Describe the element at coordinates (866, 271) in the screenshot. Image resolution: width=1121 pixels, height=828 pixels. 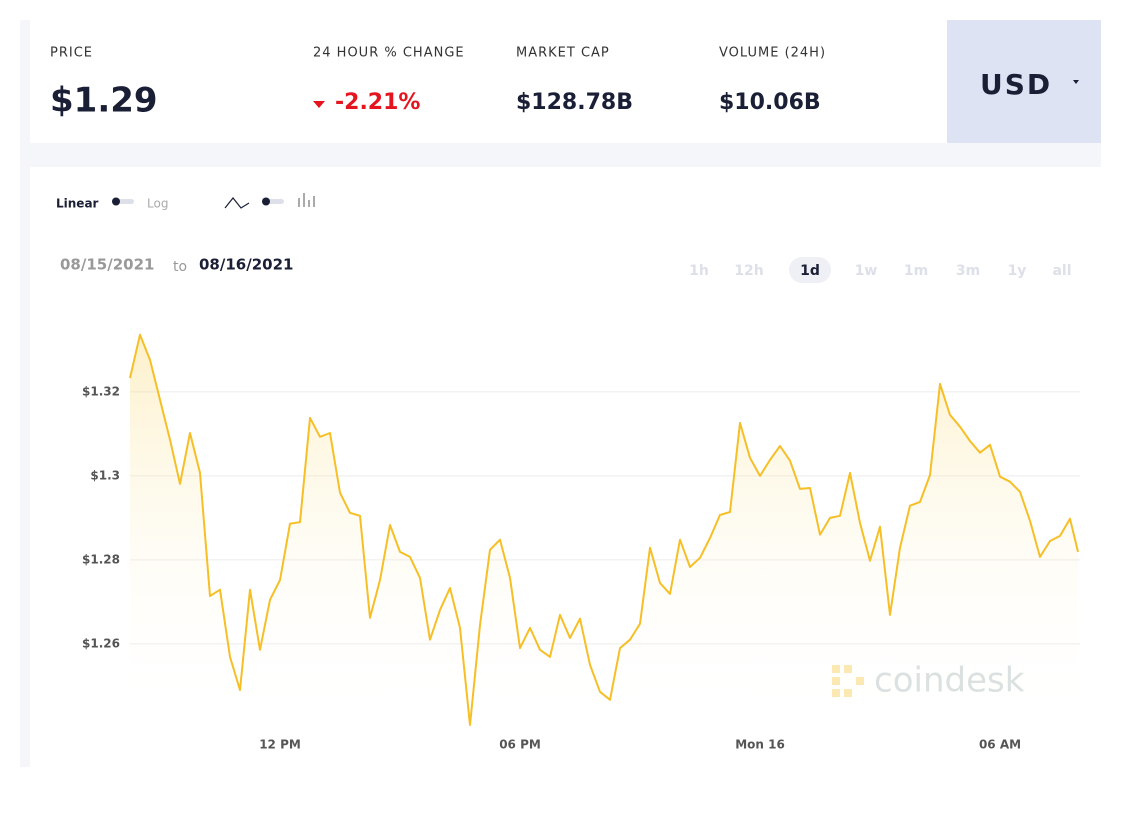
I see `range-button: 1w` at that location.